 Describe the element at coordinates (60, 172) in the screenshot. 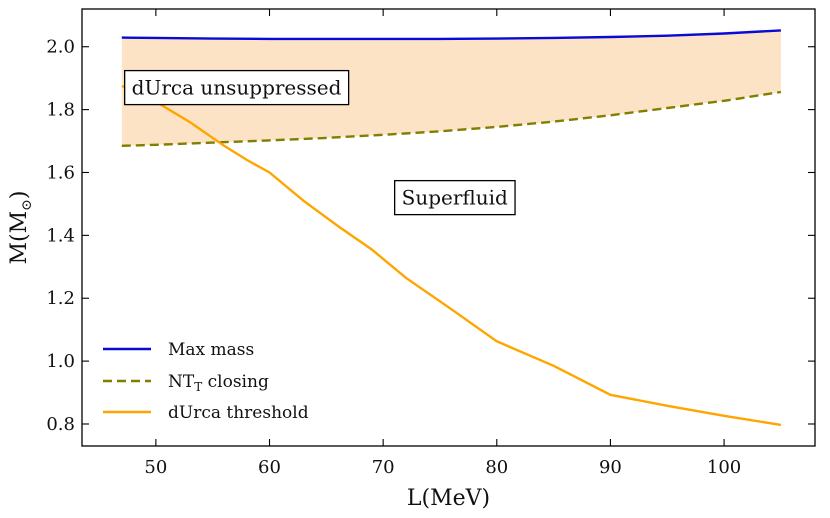

I see `y-tick-label: 1.6` at that location.